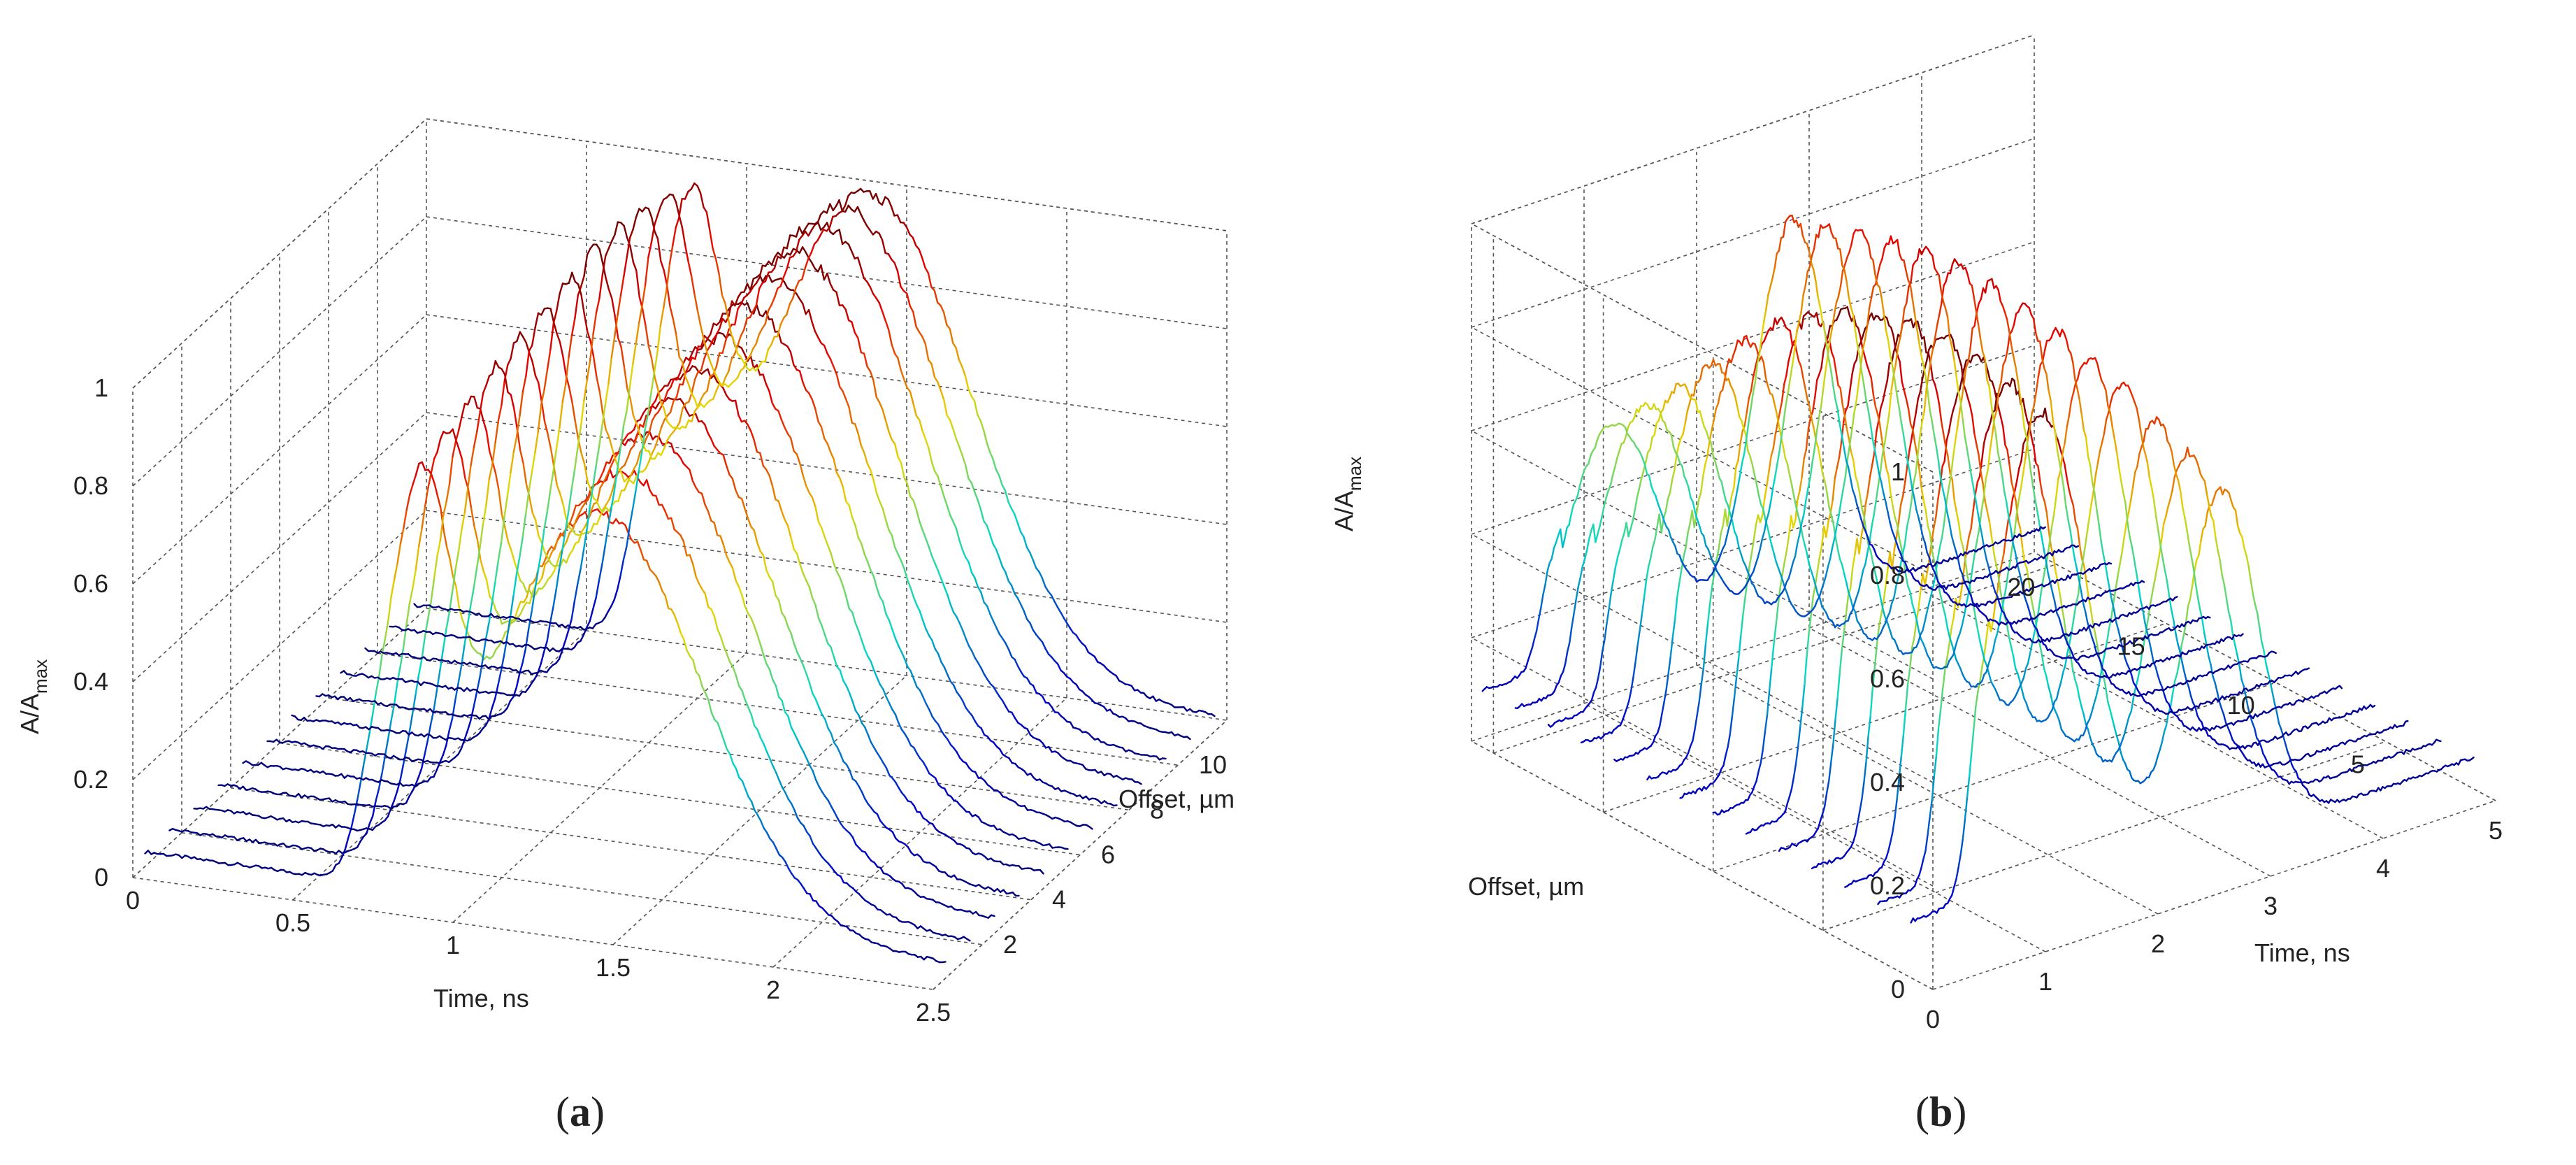 The image size is (2576, 1165). Describe the element at coordinates (814, 449) in the screenshot. I see `panel-a-series-trace` at that location.